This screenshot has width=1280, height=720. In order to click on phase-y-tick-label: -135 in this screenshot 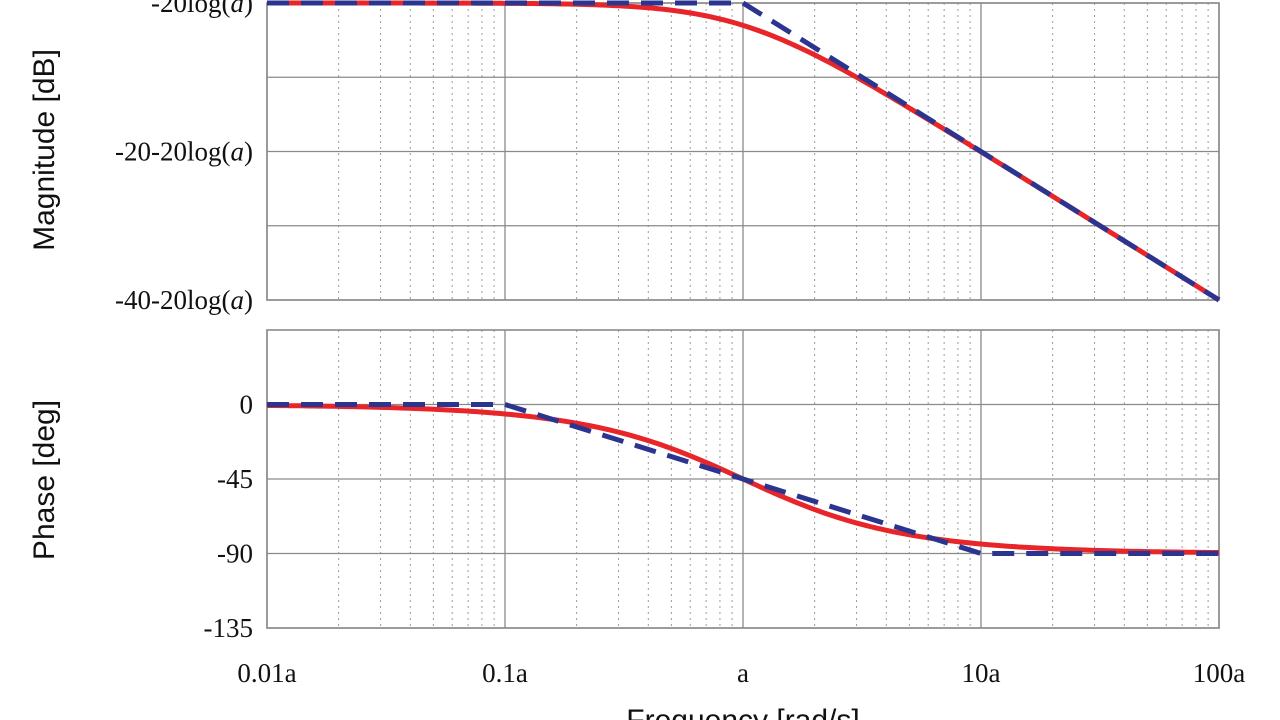, I will do `click(229, 628)`.